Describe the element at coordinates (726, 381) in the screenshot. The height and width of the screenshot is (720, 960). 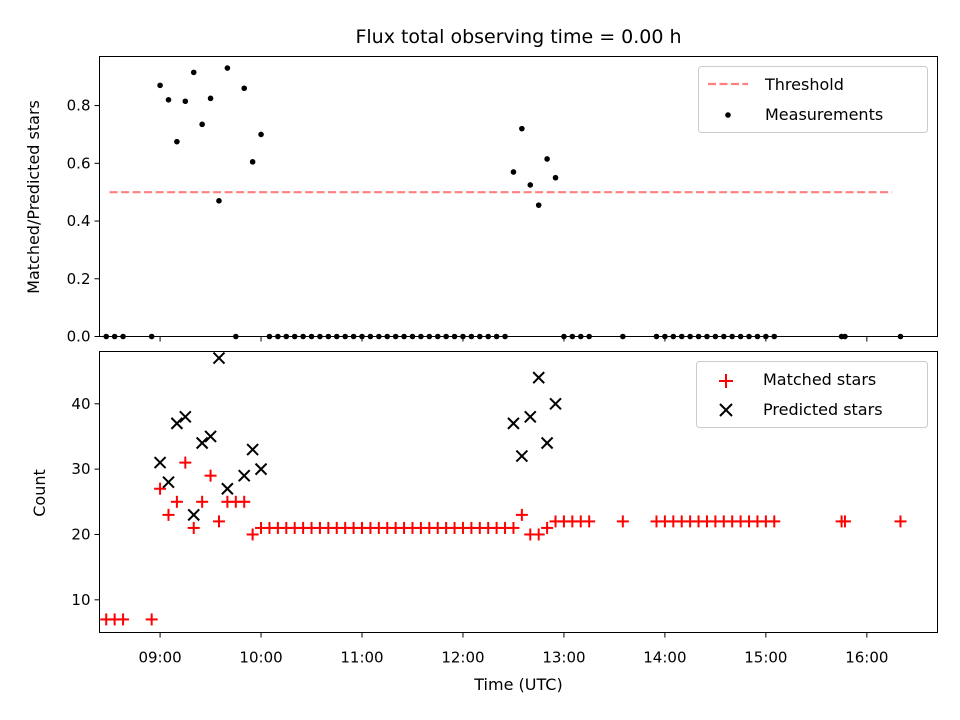
I see `legend-matched-swatch` at that location.